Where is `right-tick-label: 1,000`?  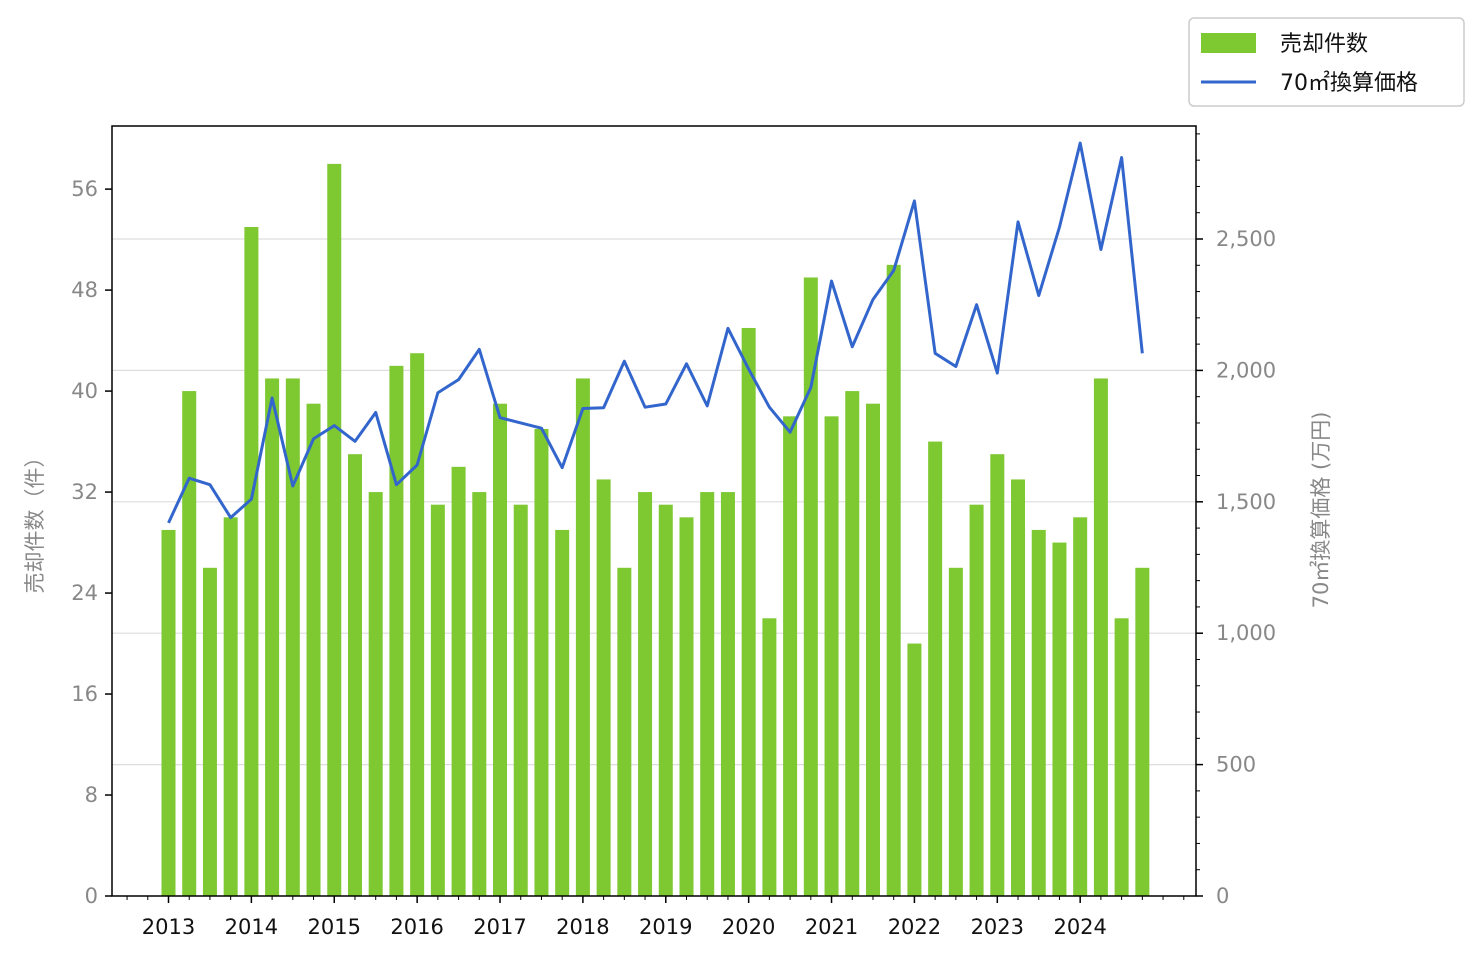
right-tick-label: 1,000 is located at coordinates (1246, 633).